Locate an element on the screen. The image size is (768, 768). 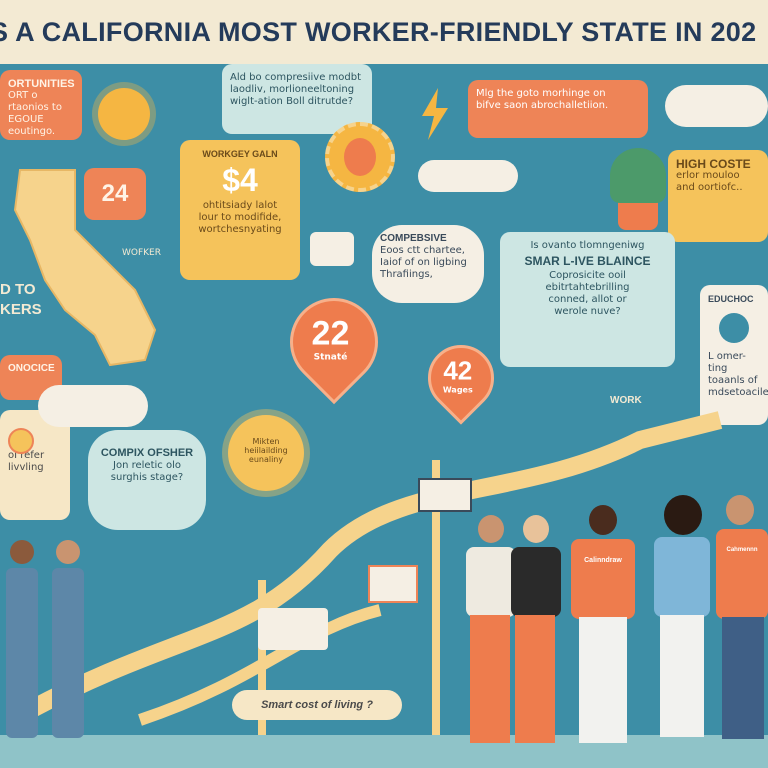
gear-icon is located at coordinates (360, 157).